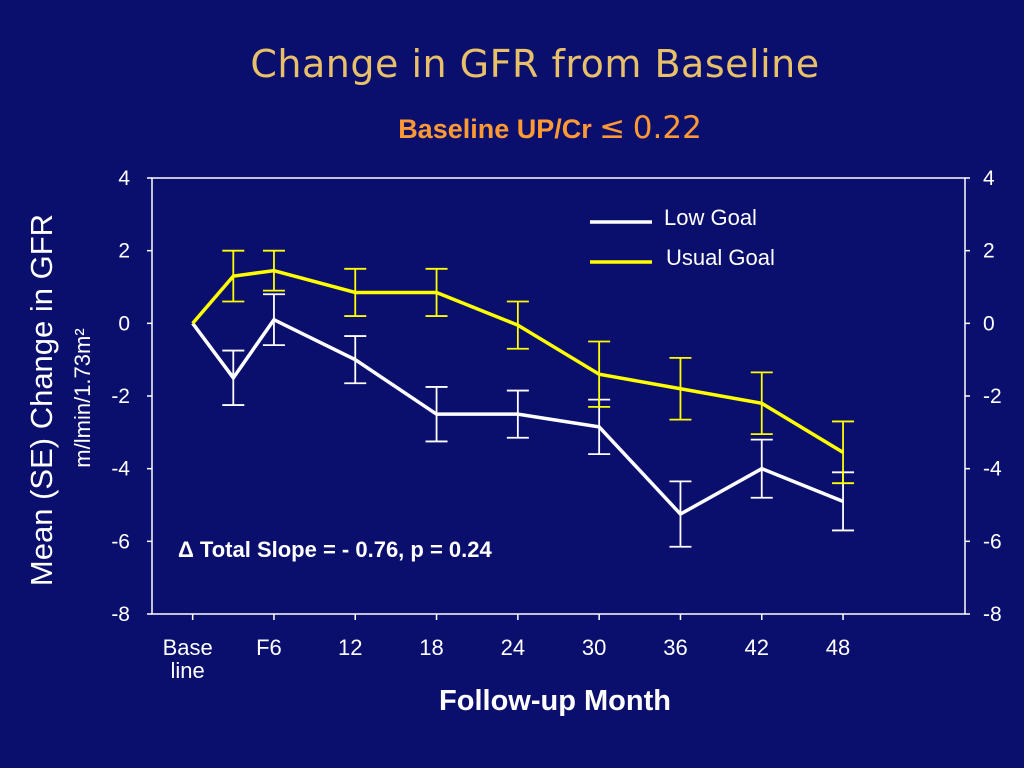 This screenshot has width=1024, height=768. I want to click on subtitle-value: 0.22, so click(667, 128).